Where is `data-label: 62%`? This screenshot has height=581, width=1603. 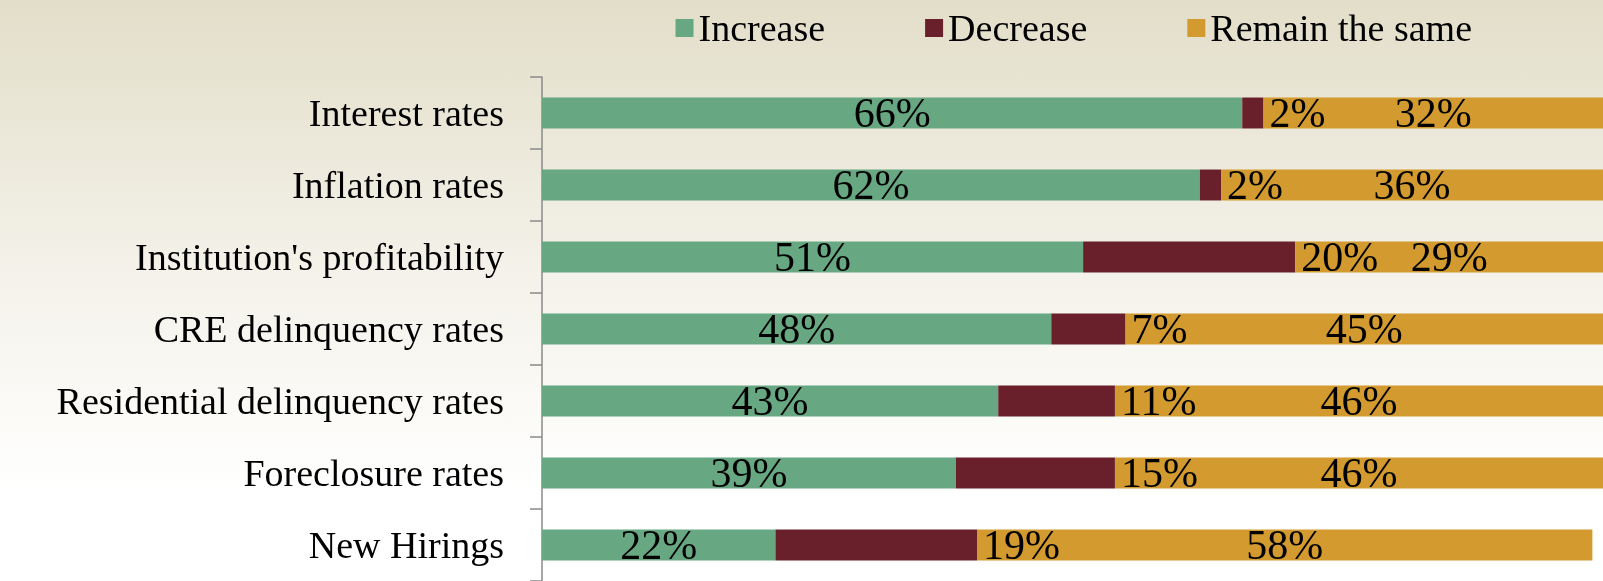
data-label: 62% is located at coordinates (871, 185).